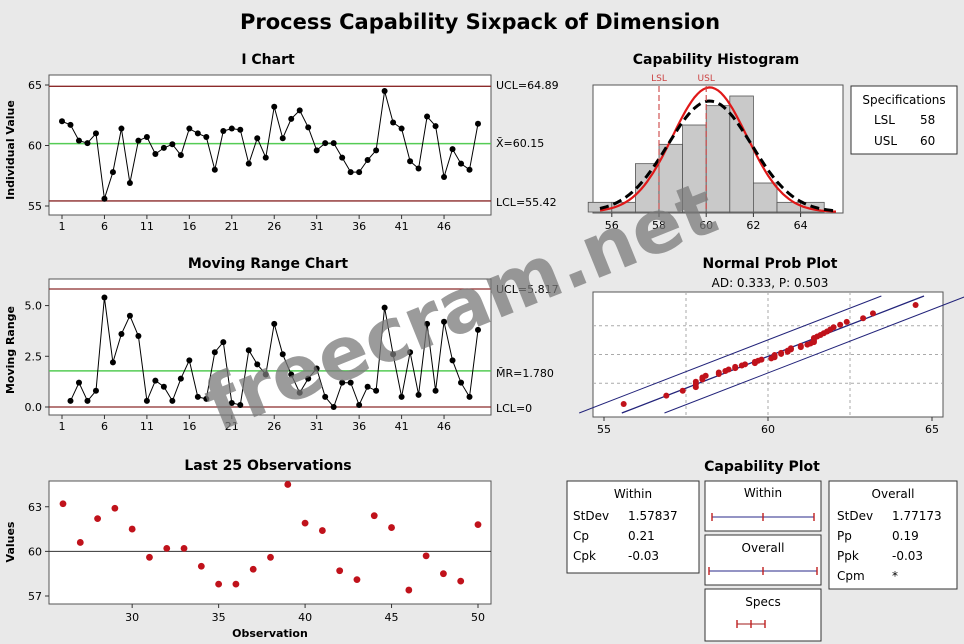 This screenshot has height=644, width=964. I want to click on last25-ylabel: Values, so click(10, 541).